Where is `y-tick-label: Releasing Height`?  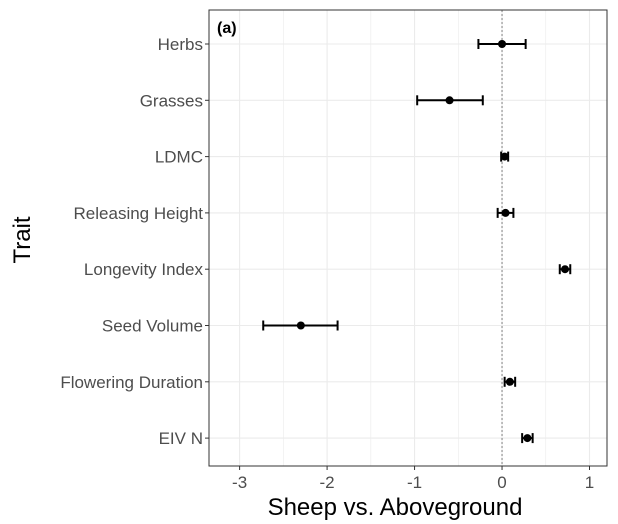
y-tick-label: Releasing Height is located at coordinates (139, 213).